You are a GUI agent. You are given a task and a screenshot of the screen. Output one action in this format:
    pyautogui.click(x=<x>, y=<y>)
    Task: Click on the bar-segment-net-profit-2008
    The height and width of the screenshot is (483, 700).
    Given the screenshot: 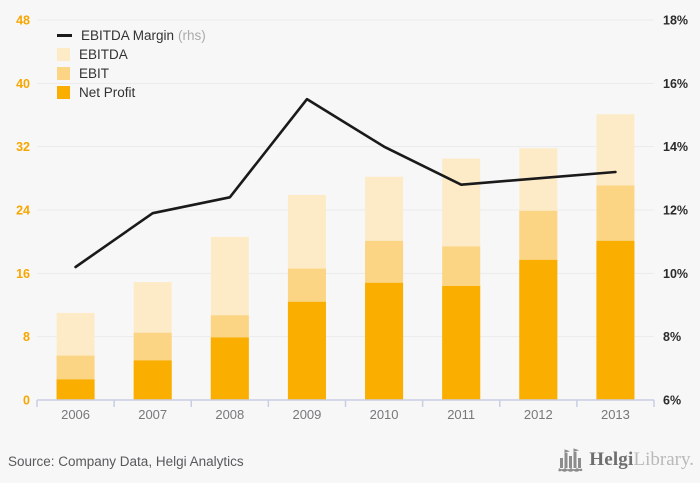 What is the action you would take?
    pyautogui.click(x=229, y=368)
    